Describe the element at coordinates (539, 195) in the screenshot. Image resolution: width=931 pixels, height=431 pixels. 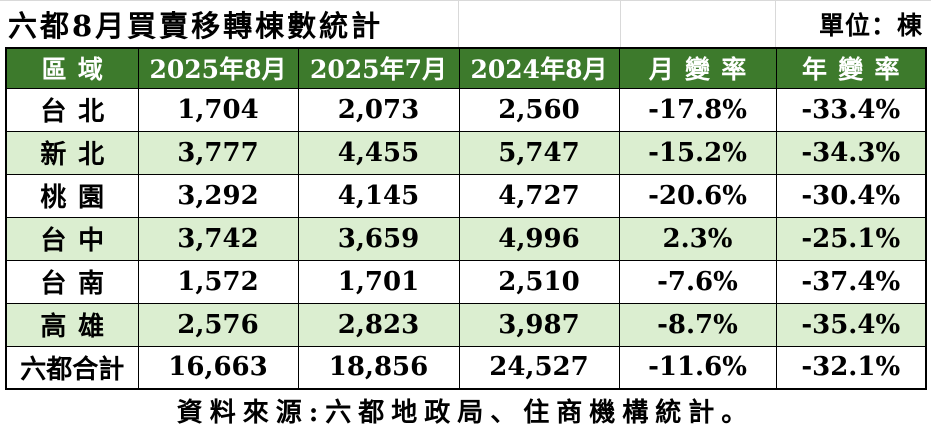
I see `value-cell: 4,727` at that location.